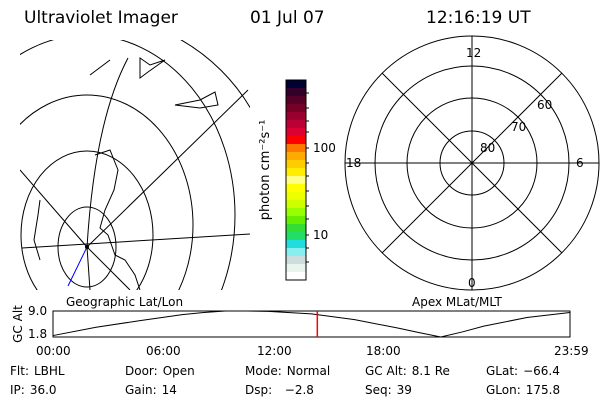 Image resolution: width=600 pixels, height=400 pixels. Describe the element at coordinates (580, 163) in the screenshot. I see `mlt-label-6: 6` at that location.